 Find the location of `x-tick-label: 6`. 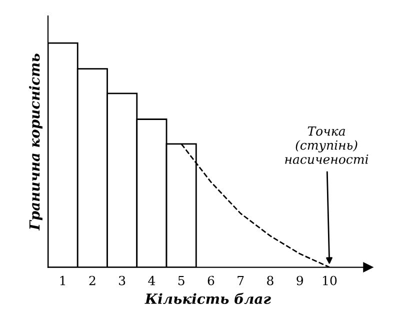

x-tick-label: 6 is located at coordinates (211, 281).